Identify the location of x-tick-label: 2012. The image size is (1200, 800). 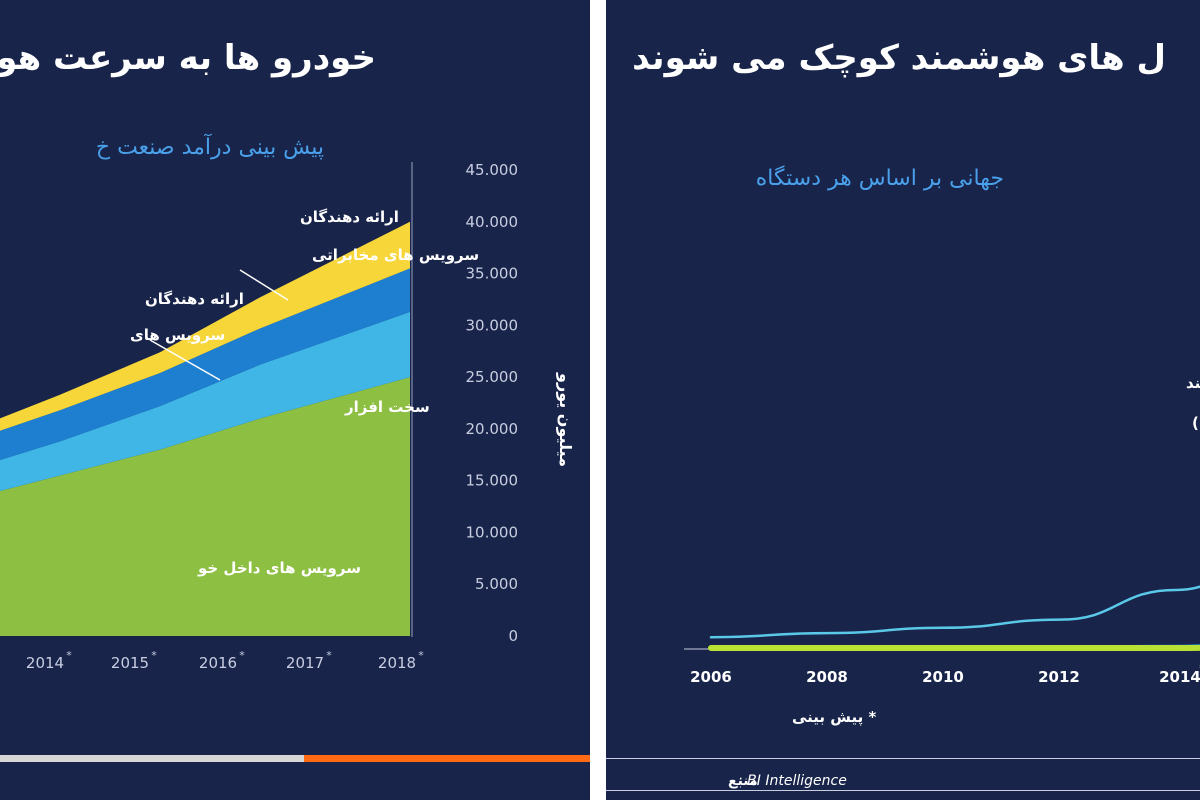
(1059, 677).